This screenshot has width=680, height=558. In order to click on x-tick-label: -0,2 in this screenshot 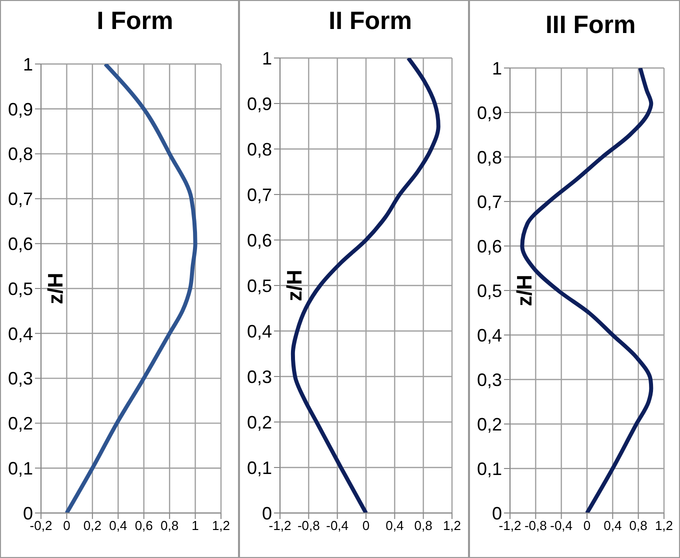, I will do `click(41, 526)`.